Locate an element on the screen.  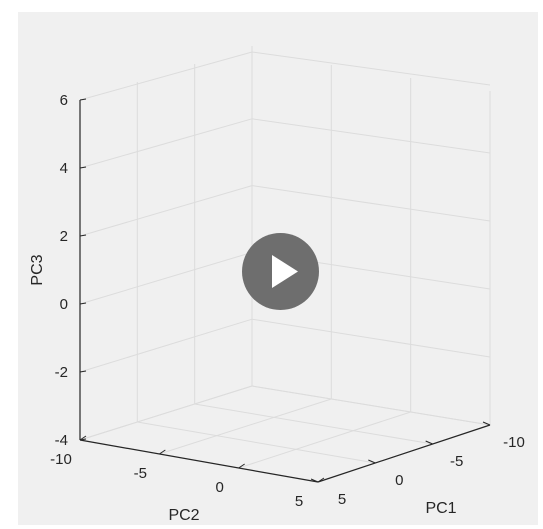
y-tick-label: -10 is located at coordinates (61, 459).